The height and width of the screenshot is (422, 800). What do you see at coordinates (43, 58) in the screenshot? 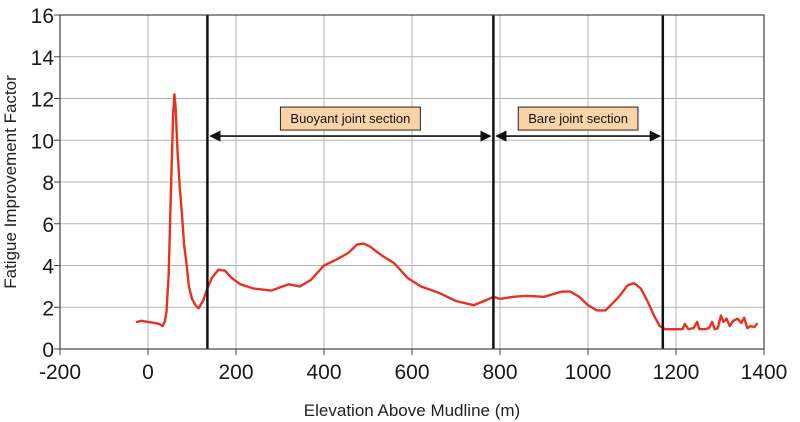
I see `y-tick-label: 14` at bounding box center [43, 58].